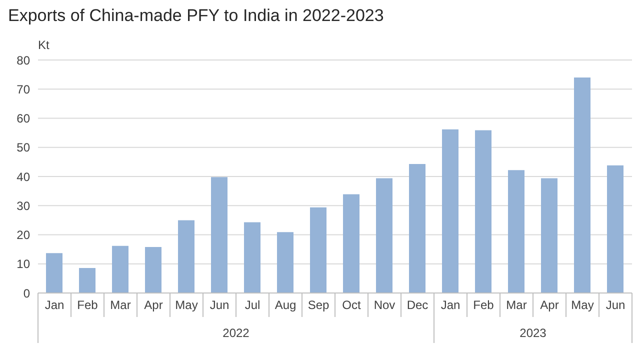 The image size is (642, 345). Describe the element at coordinates (23, 235) in the screenshot. I see `y-tick-label: 20` at that location.